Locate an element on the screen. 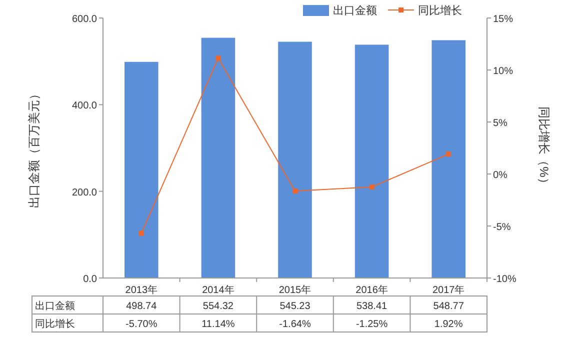  y2-tick-label: 10% is located at coordinates (503, 71).